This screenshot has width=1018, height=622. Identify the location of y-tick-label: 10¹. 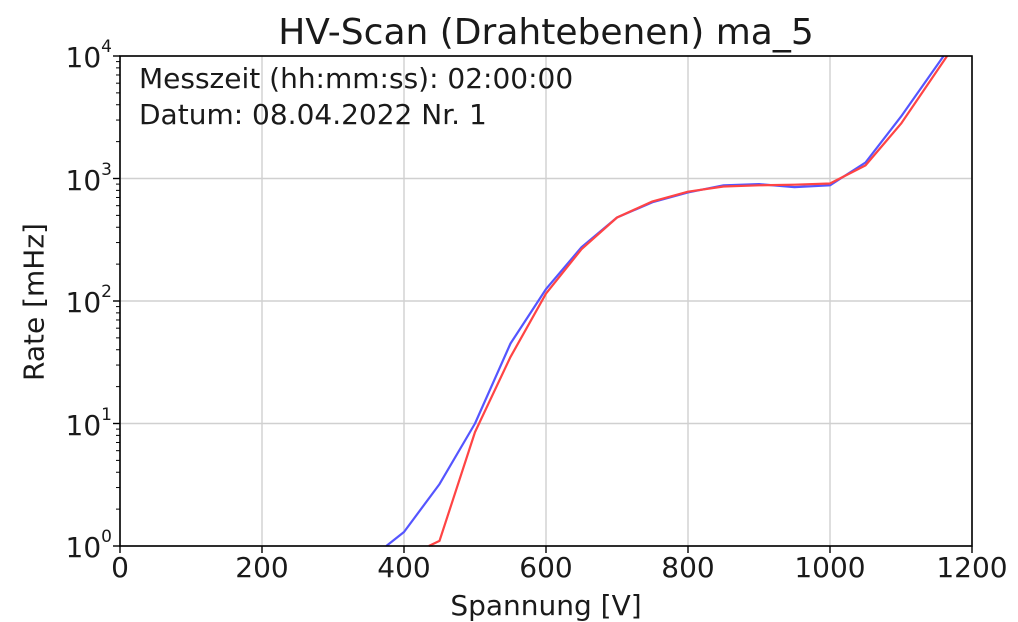
(88, 423).